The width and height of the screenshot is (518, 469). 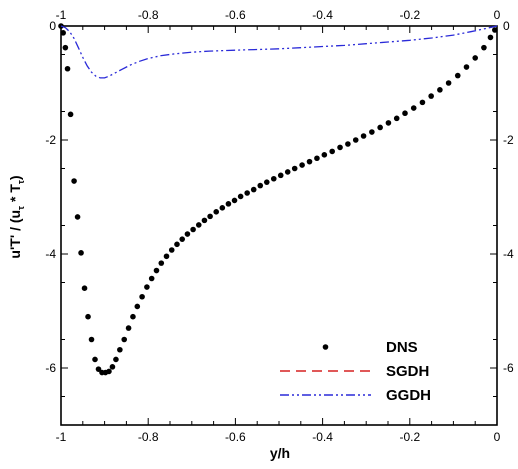 What do you see at coordinates (407, 371) in the screenshot?
I see `legend-label-sgdh: SGDH` at bounding box center [407, 371].